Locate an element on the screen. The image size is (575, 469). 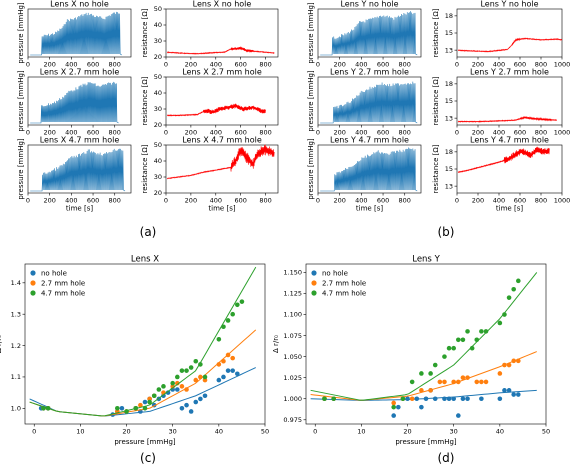
legend-label: 2.7 mm hole is located at coordinates (63, 284).